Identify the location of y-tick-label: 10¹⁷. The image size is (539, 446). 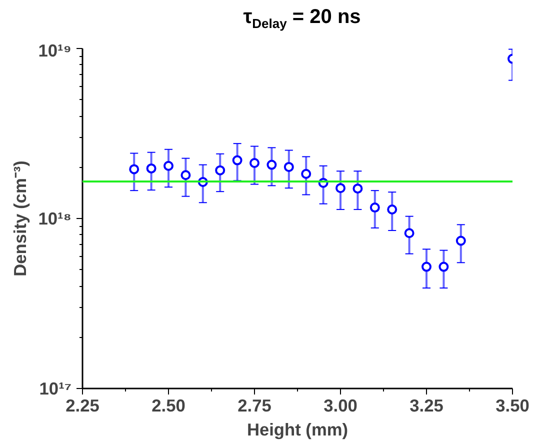
(55, 388).